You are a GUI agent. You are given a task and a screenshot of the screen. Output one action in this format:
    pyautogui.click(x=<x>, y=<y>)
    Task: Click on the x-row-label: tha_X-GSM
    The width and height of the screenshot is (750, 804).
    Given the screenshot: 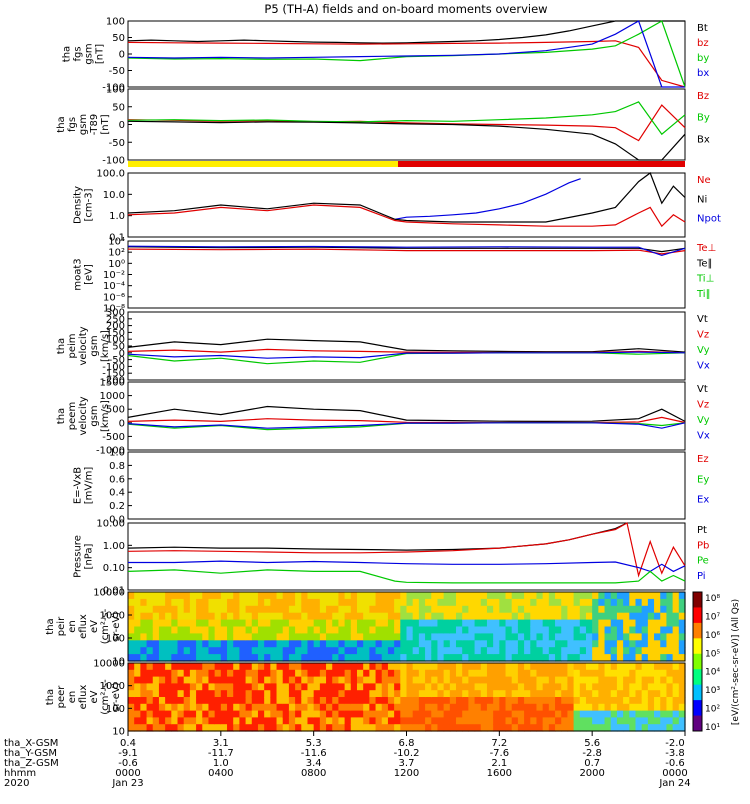 What is the action you would take?
    pyautogui.click(x=31, y=743)
    